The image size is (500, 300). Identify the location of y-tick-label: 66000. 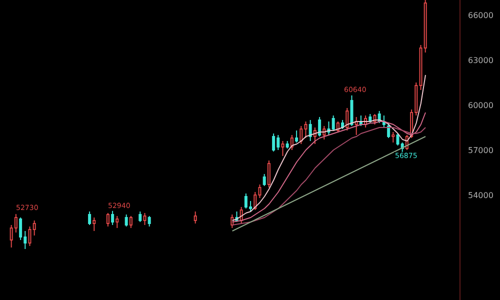
(481, 15).